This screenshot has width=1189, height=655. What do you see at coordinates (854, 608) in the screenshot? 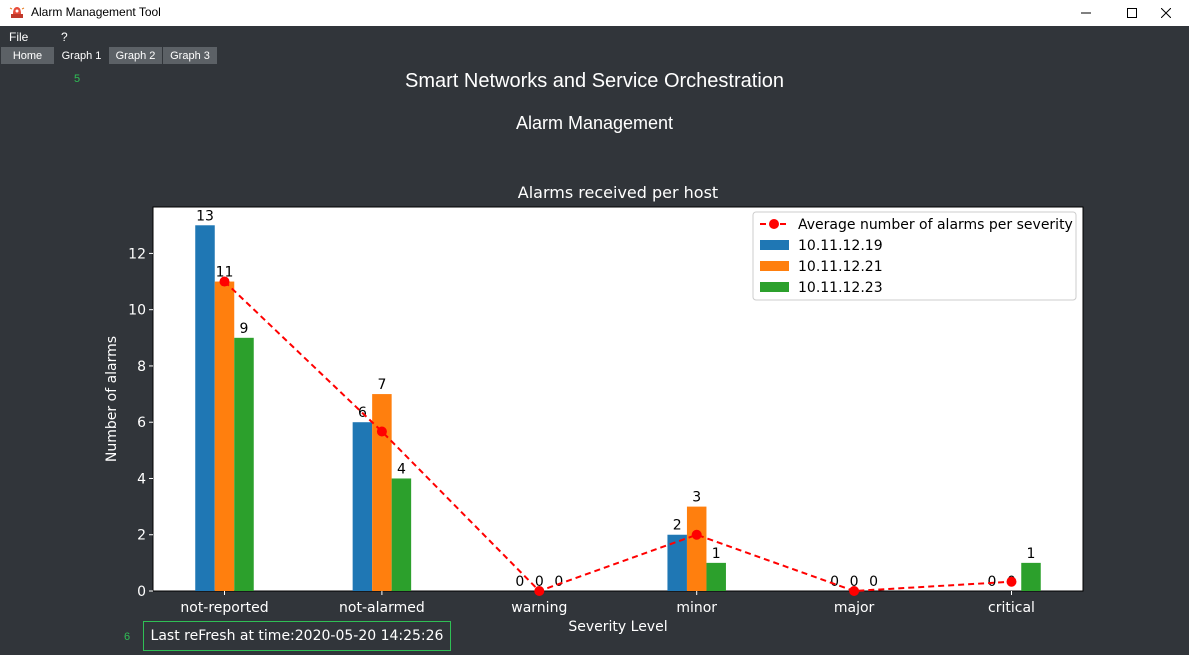
I see `x-tick-label: major` at bounding box center [854, 608].